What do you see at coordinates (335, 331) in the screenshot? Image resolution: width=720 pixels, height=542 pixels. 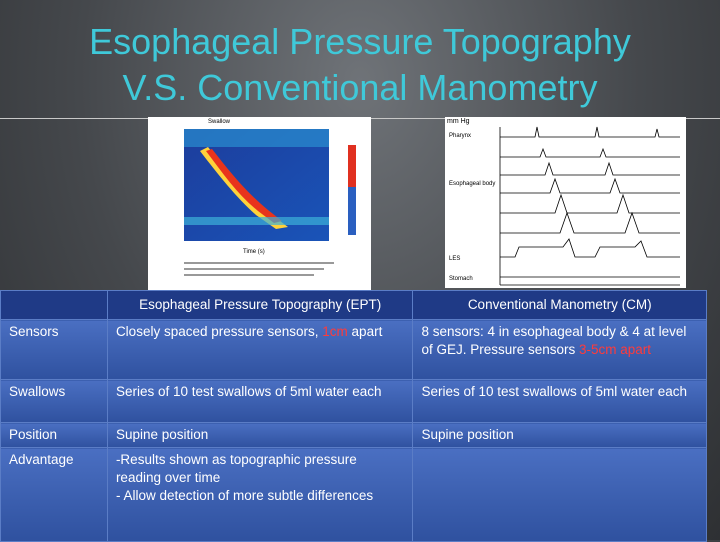 I see `cell-text: 1cm` at bounding box center [335, 331].